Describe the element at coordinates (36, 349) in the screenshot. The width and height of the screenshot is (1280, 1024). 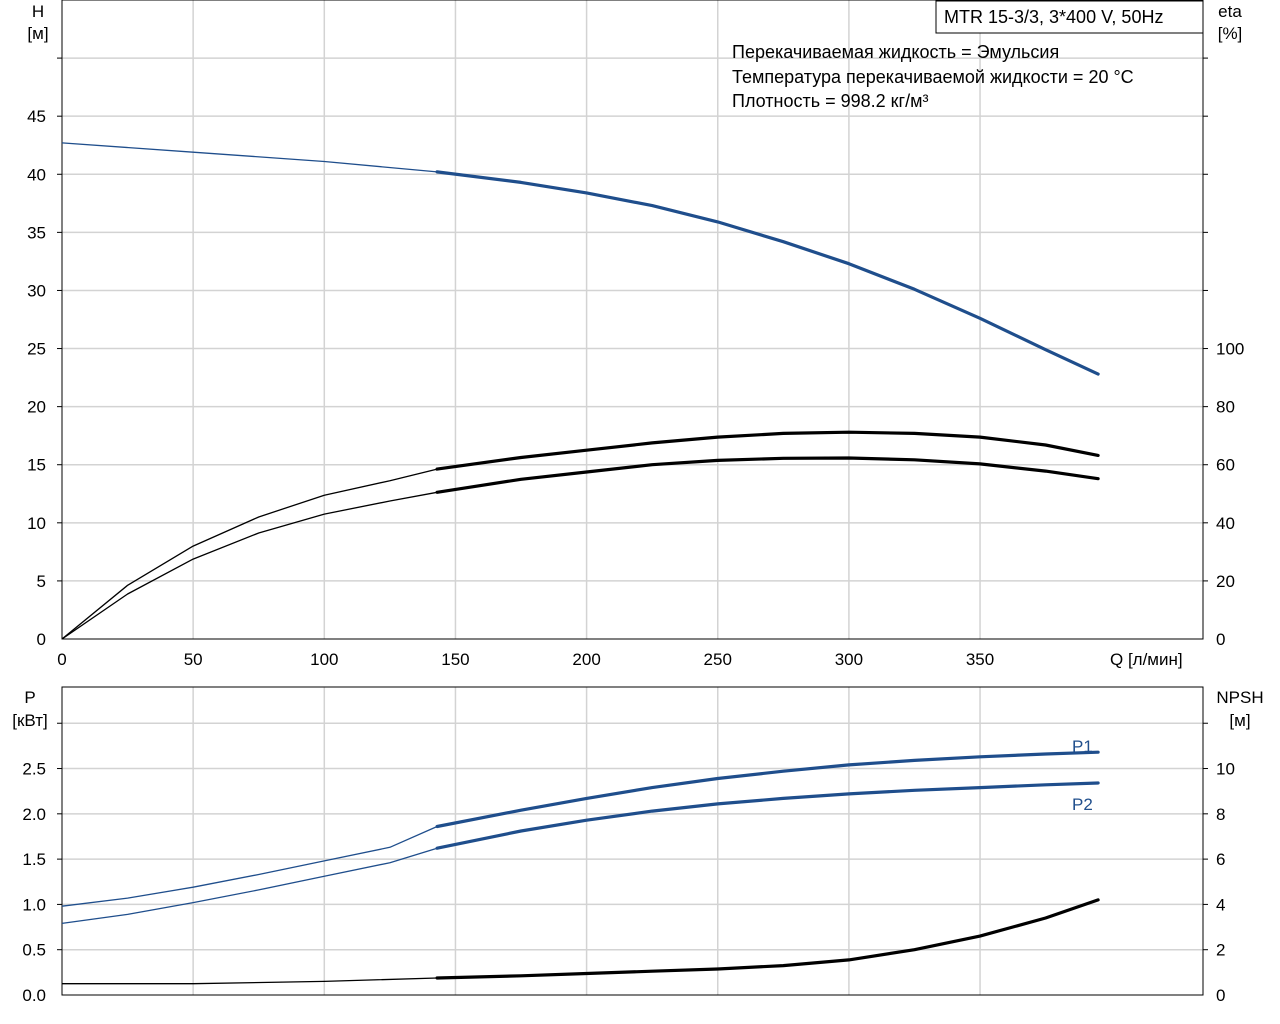
I see `top-left-tick-label: 25` at that location.